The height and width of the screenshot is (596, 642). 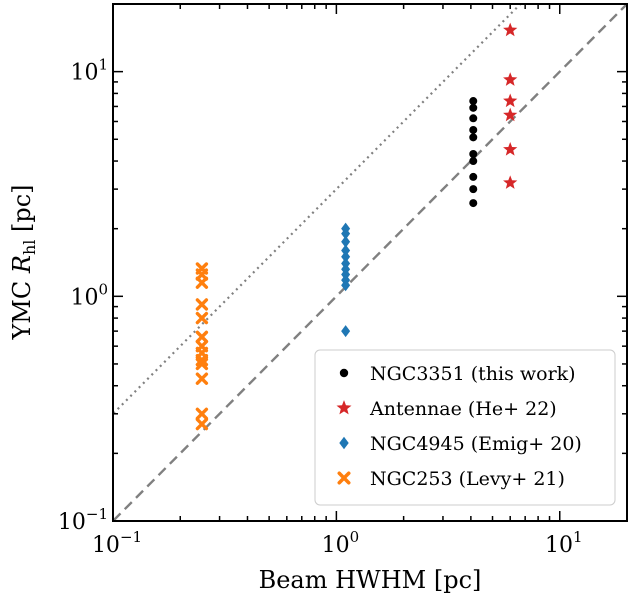 What do you see at coordinates (467, 479) in the screenshot?
I see `legend-label: NGC253 (Levy+ 21)` at bounding box center [467, 479].